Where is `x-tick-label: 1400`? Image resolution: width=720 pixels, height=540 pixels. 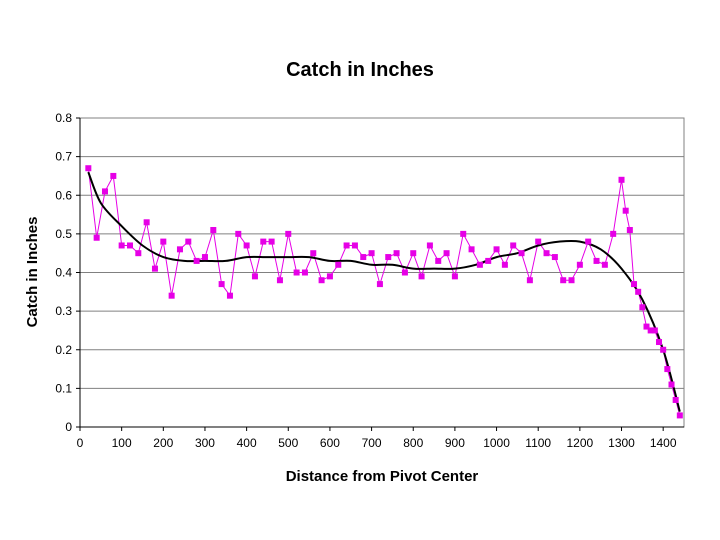
x-tick-label: 1400 is located at coordinates (663, 443).